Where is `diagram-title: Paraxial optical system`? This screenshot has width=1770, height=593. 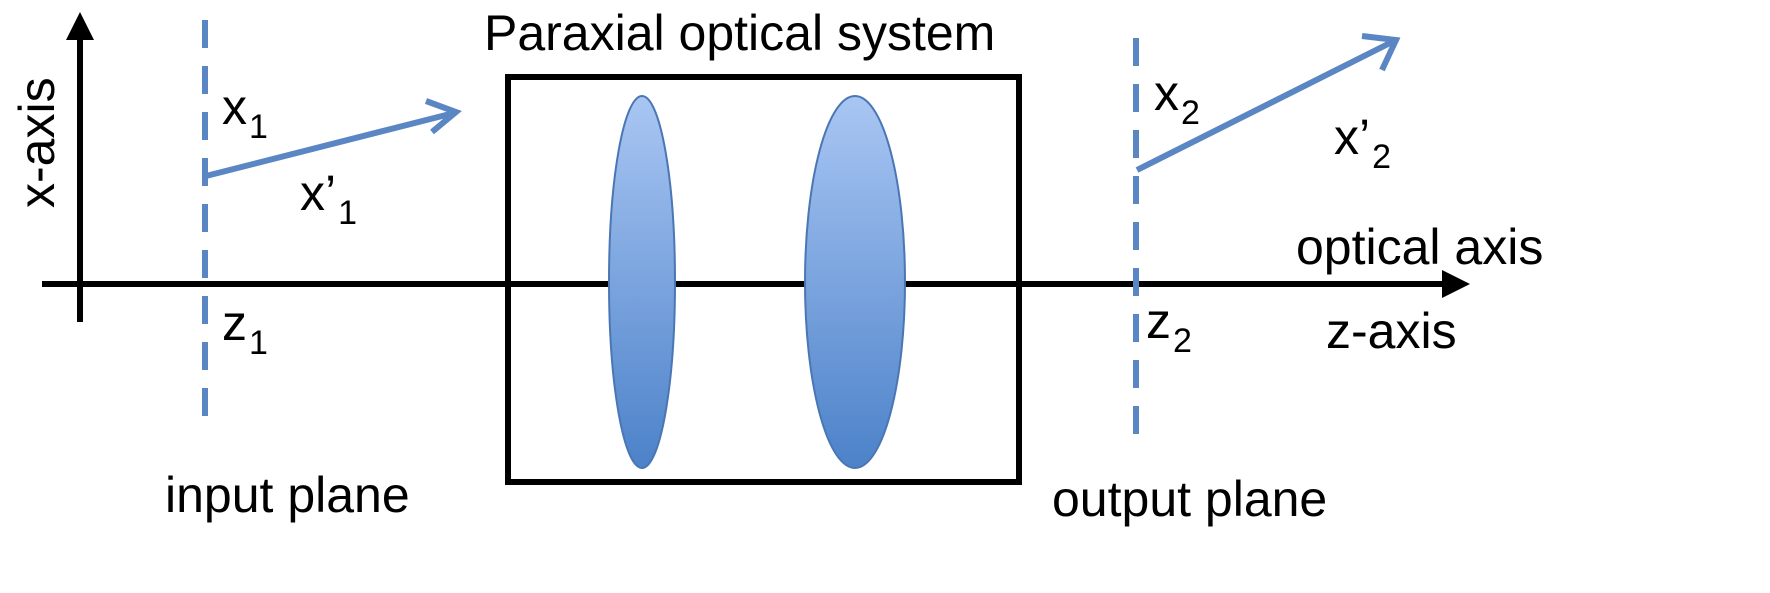
diagram-title: Paraxial optical system is located at coordinates (740, 33).